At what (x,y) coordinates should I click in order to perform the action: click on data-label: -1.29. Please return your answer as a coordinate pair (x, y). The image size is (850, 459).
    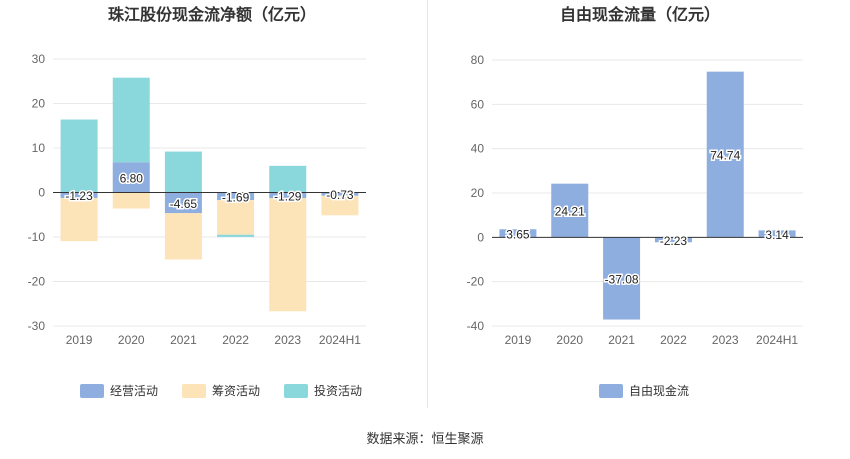
    Looking at the image, I should click on (288, 196).